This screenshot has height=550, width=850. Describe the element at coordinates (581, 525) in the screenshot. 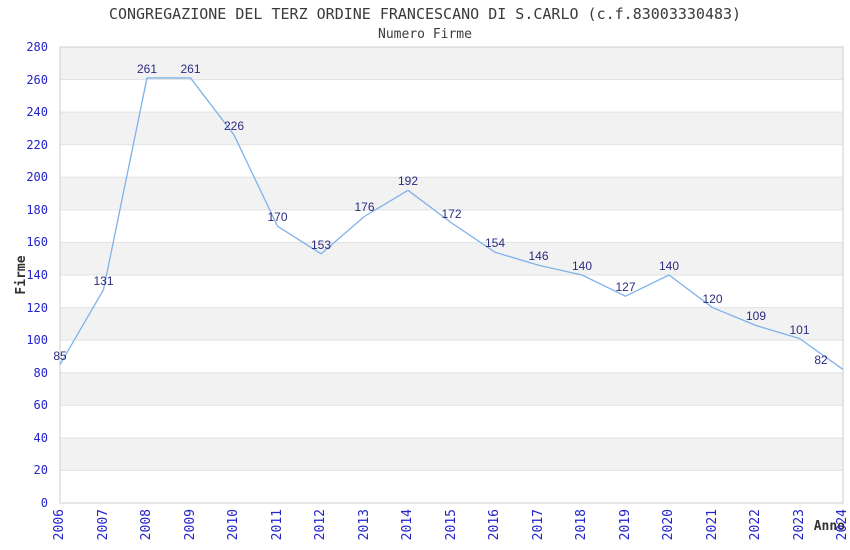

I see `x-tick-label: 2018` at that location.